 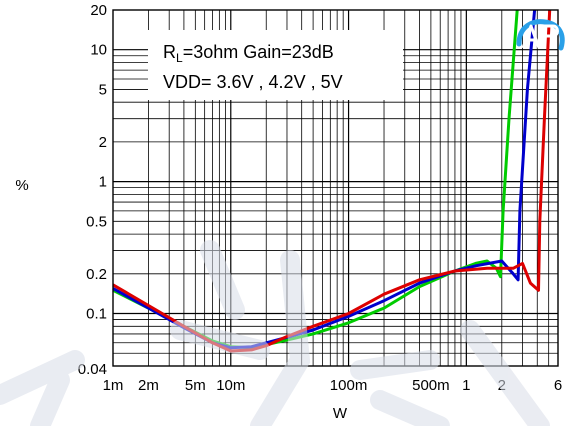 I want to click on y-axis-label: %, so click(x=21, y=185).